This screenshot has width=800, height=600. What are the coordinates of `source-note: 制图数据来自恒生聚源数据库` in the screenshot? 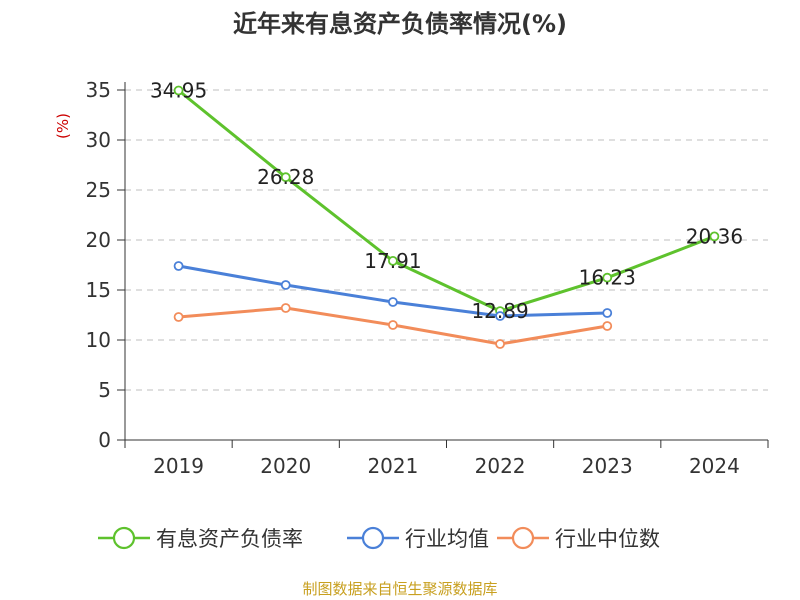 It's located at (399, 589).